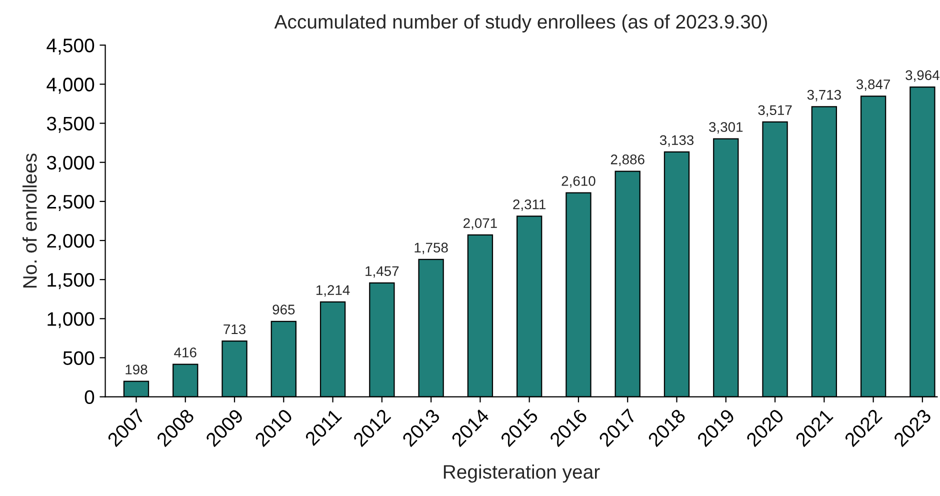  Describe the element at coordinates (89, 397) in the screenshot. I see `y-tick-label: 0` at that location.